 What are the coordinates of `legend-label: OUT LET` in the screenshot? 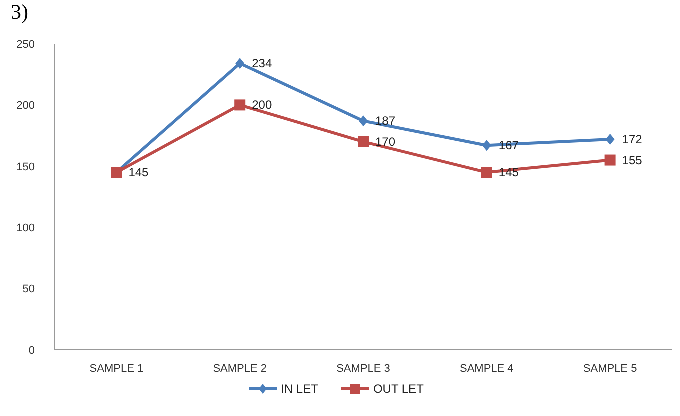 It's located at (398, 389).